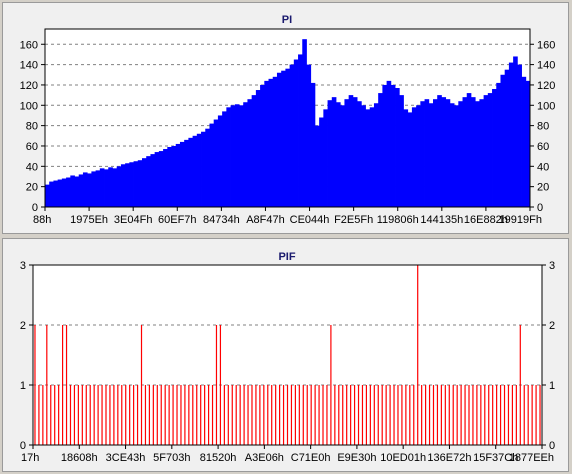 Image resolution: width=572 pixels, height=474 pixels. What do you see at coordinates (552, 386) in the screenshot?
I see `pif-ytick-label-right: 1` at bounding box center [552, 386].